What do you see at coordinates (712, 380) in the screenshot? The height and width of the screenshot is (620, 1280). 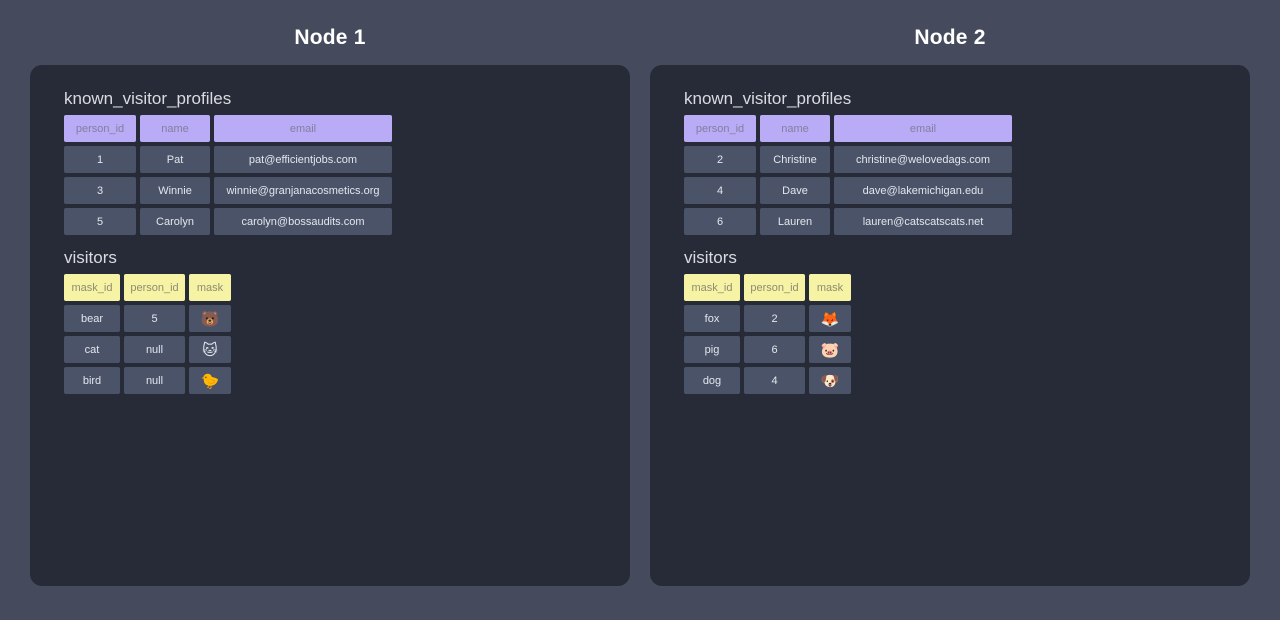 I see `mask-id-cell: dog` at bounding box center [712, 380].